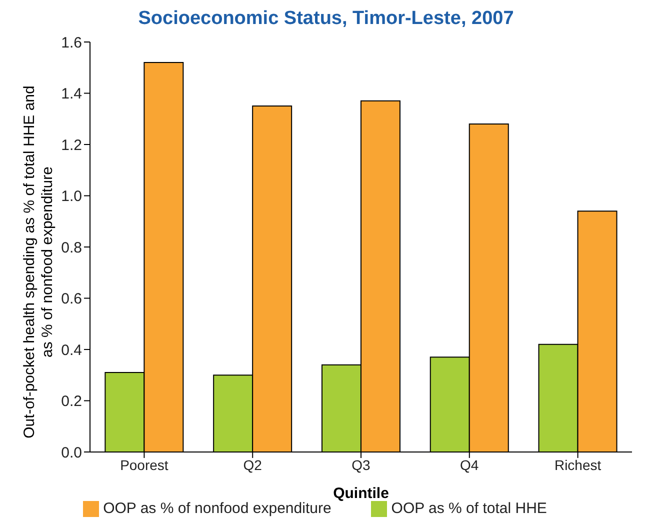  Describe the element at coordinates (217, 508) in the screenshot. I see `legend-label: OOP as % of nonfood expenditure` at that location.